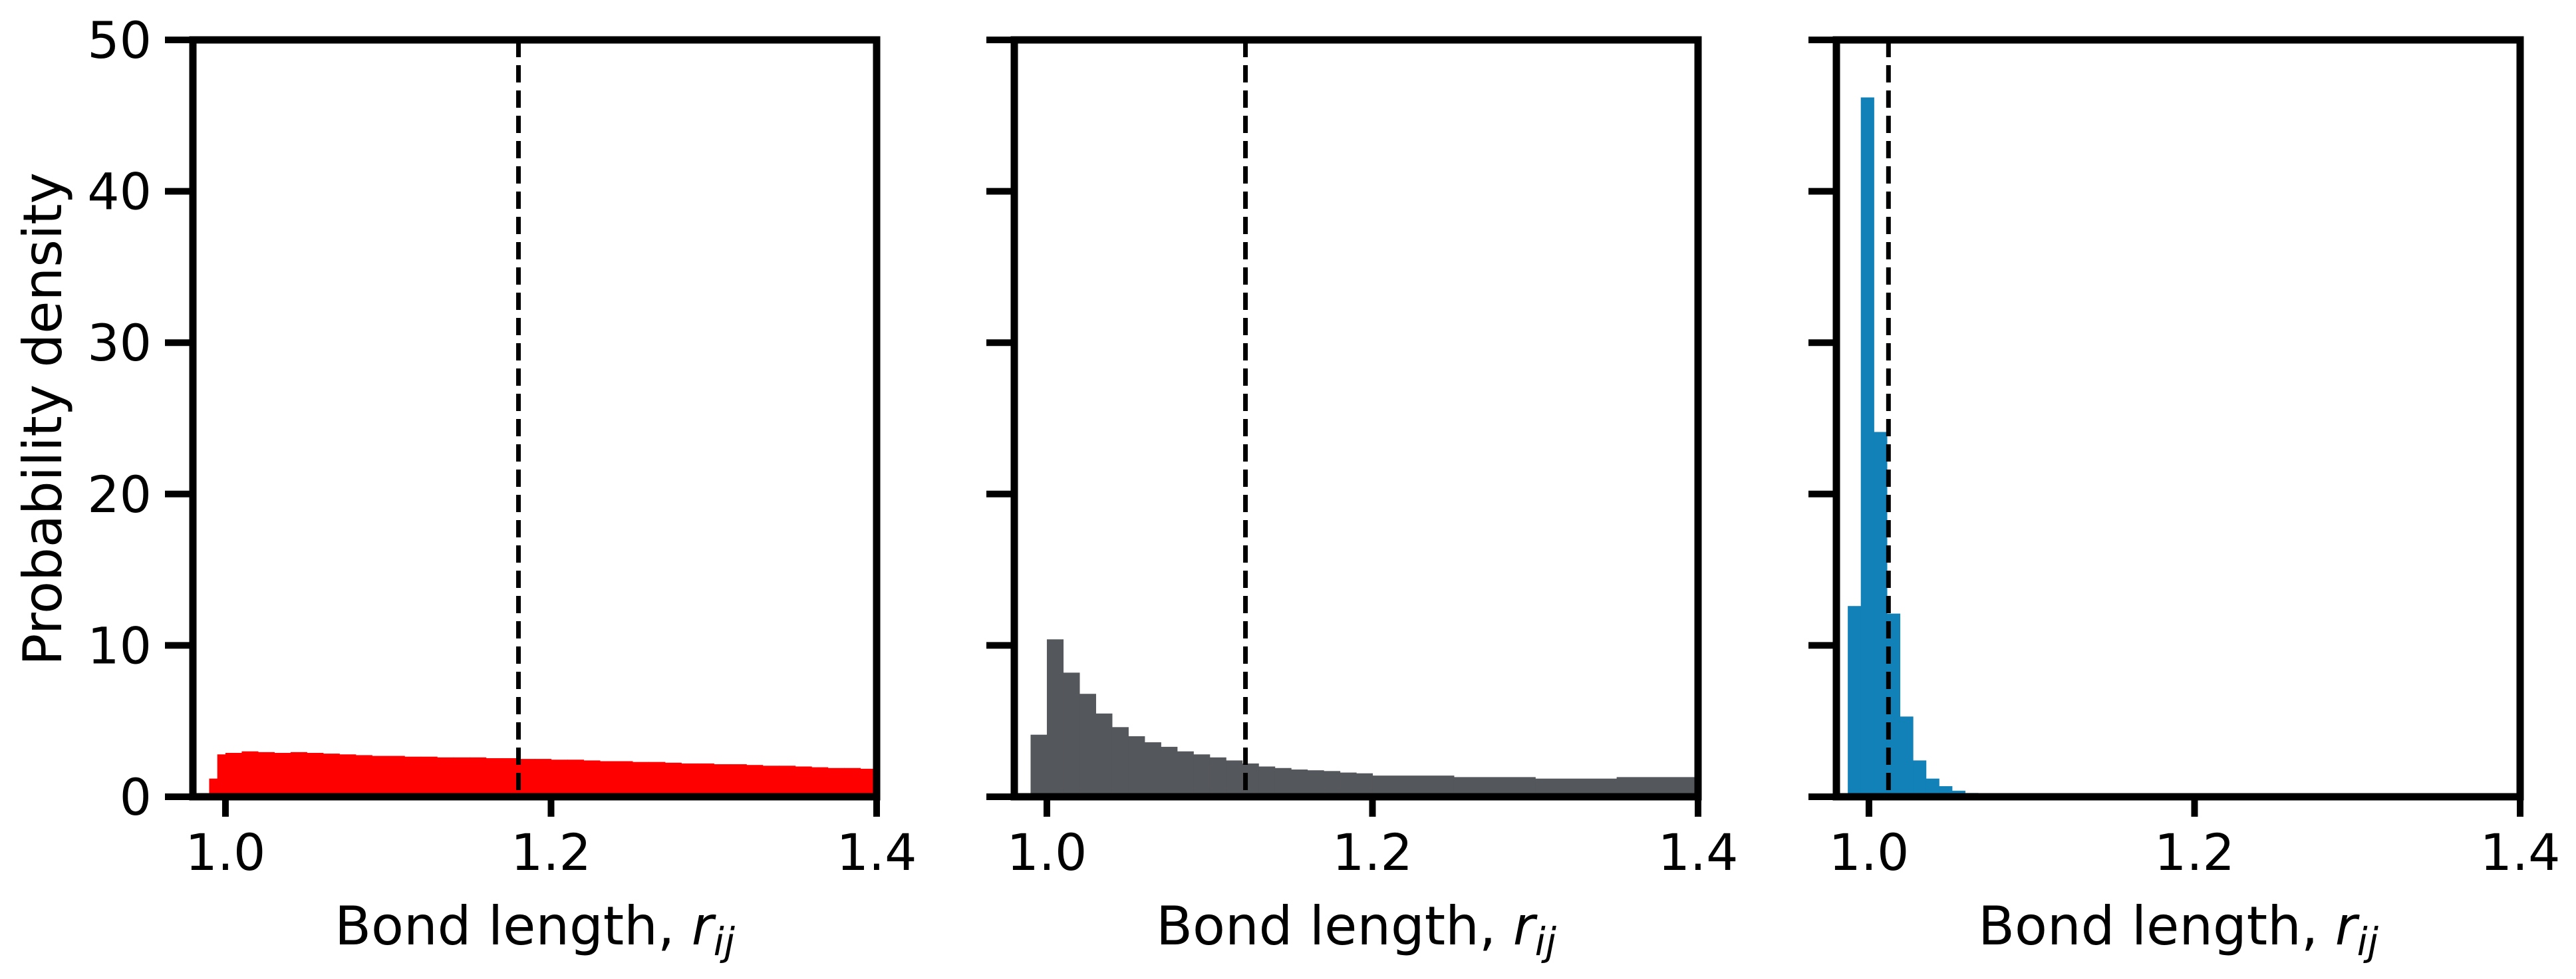 This screenshot has height=979, width=2576. I want to click on x-tick-label-right: 1.2, so click(2194, 853).